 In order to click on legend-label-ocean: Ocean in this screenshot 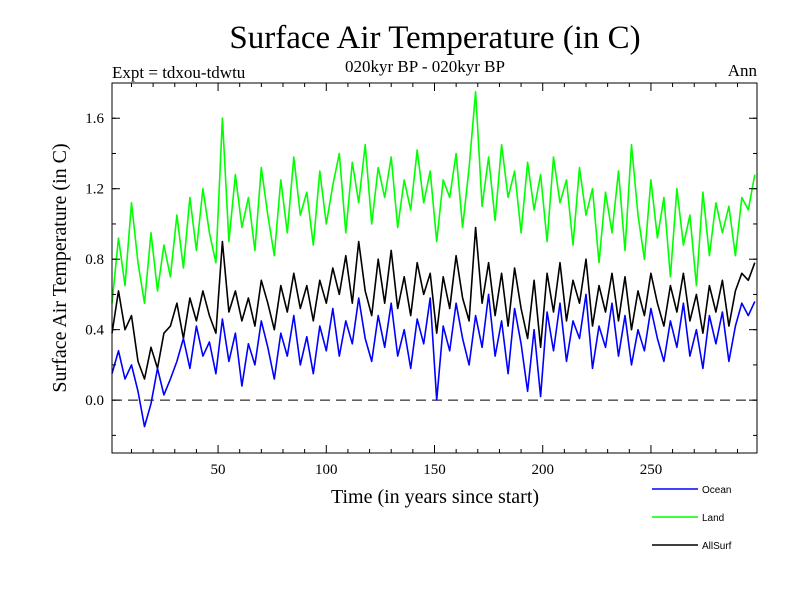, I will do `click(716, 490)`.